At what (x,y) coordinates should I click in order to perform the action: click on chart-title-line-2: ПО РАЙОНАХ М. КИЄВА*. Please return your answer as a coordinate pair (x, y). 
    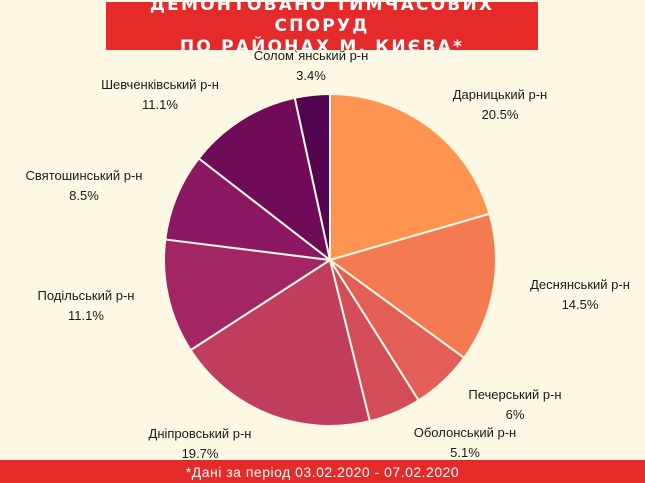
    Looking at the image, I should click on (322, 46).